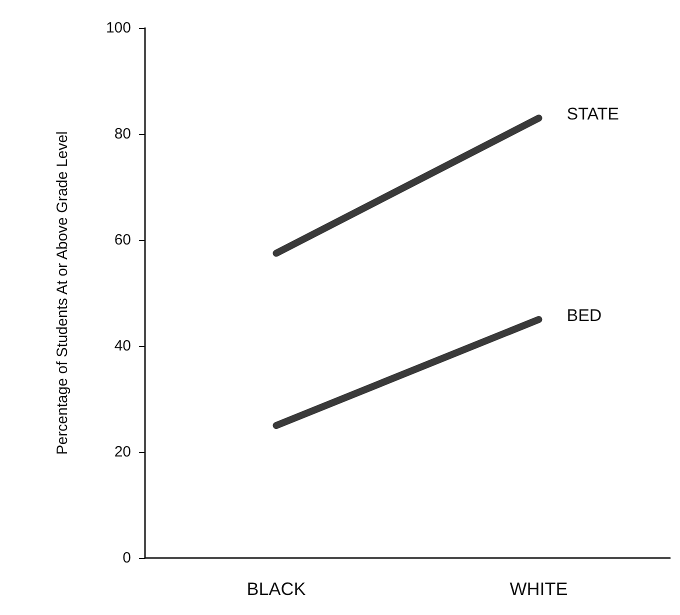  I want to click on y-tick-label: 0, so click(126, 558).